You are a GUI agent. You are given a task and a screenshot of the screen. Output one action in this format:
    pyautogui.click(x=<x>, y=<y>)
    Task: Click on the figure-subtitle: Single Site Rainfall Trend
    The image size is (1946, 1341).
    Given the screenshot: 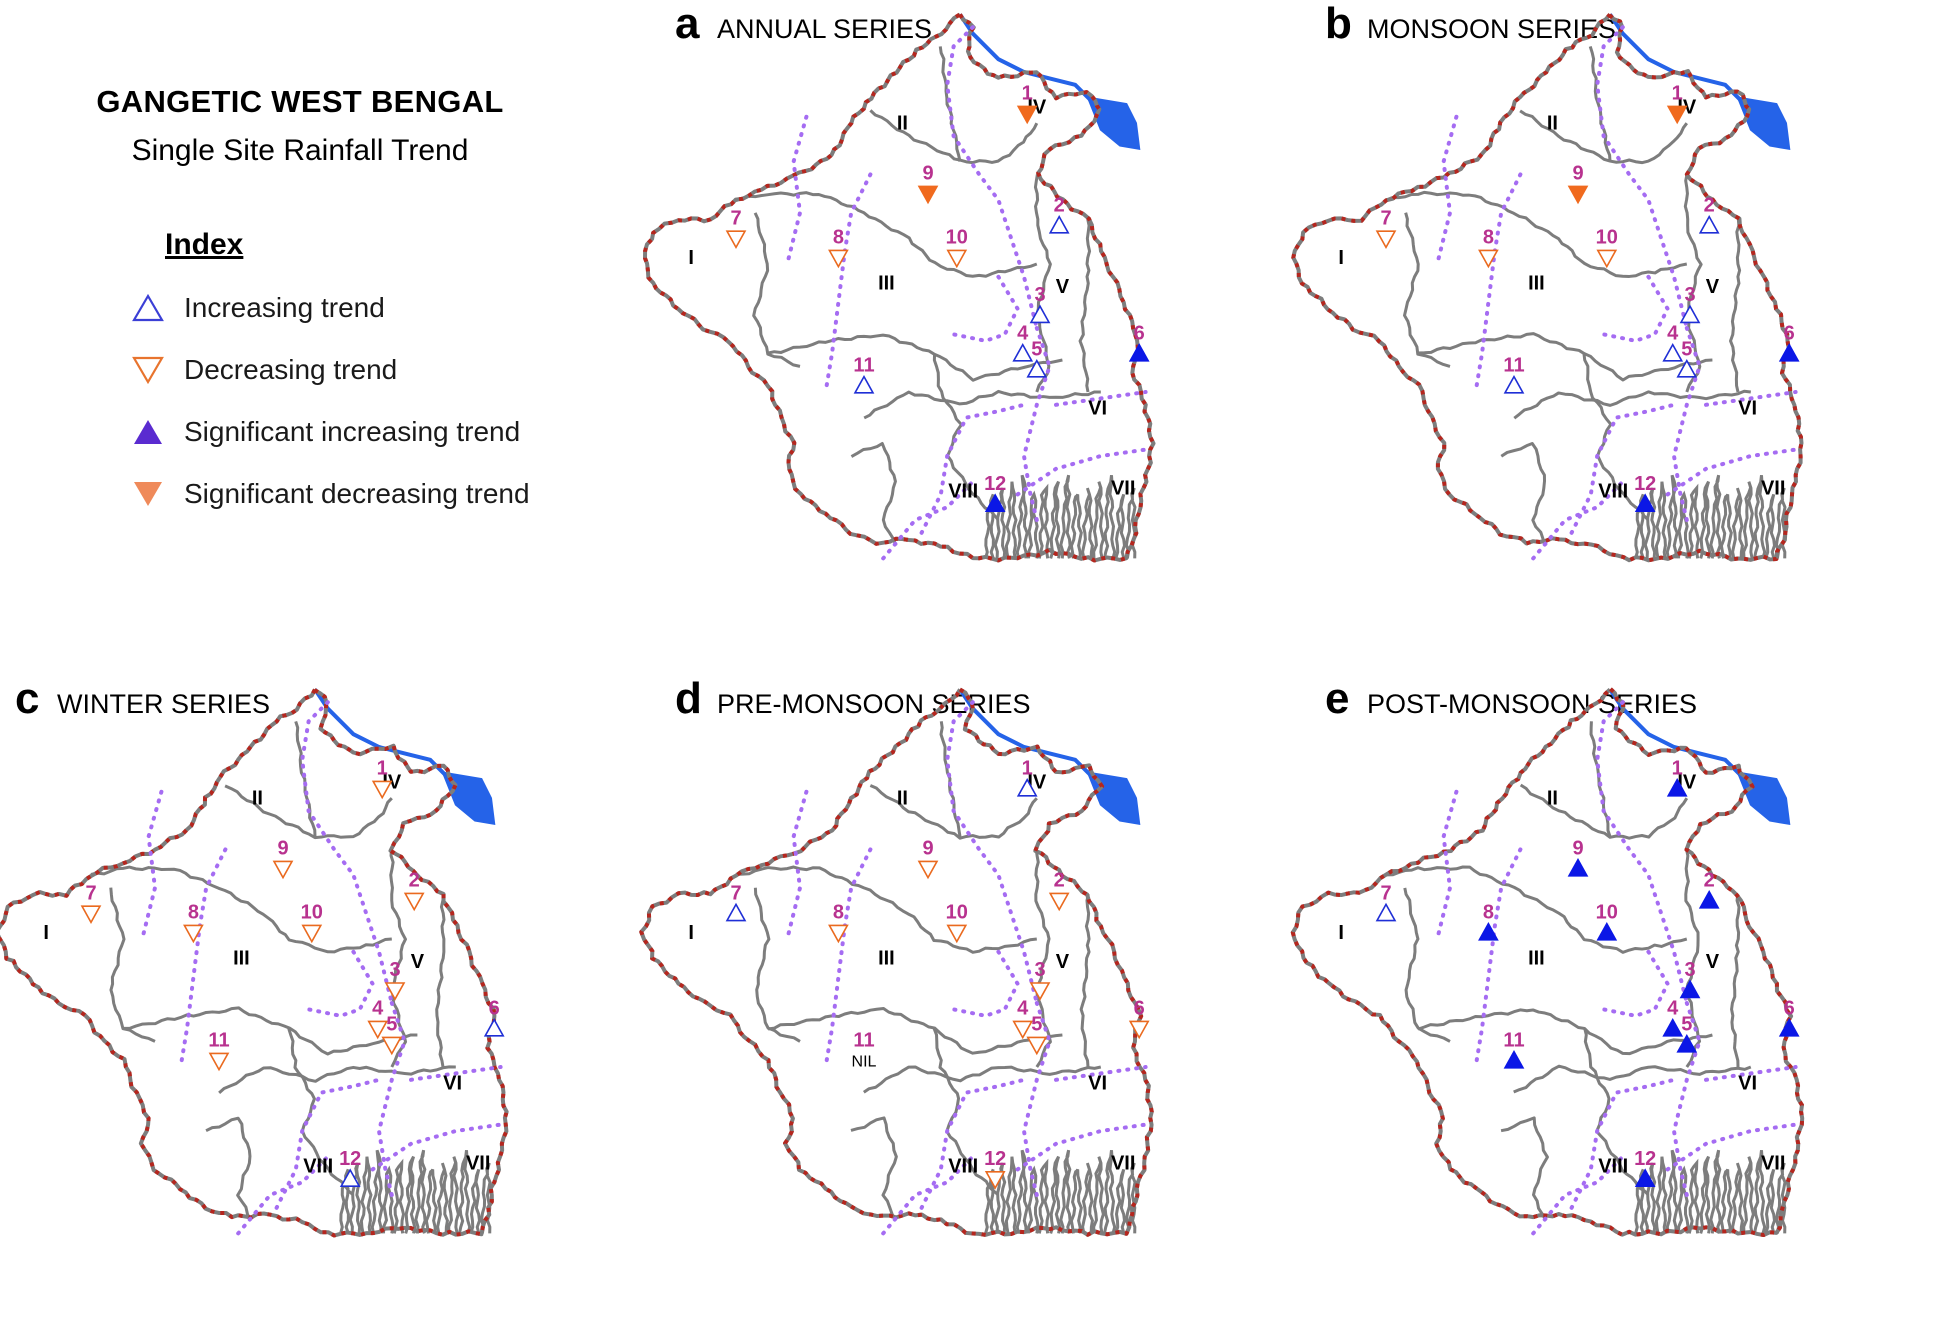 What is the action you would take?
    pyautogui.click(x=300, y=150)
    